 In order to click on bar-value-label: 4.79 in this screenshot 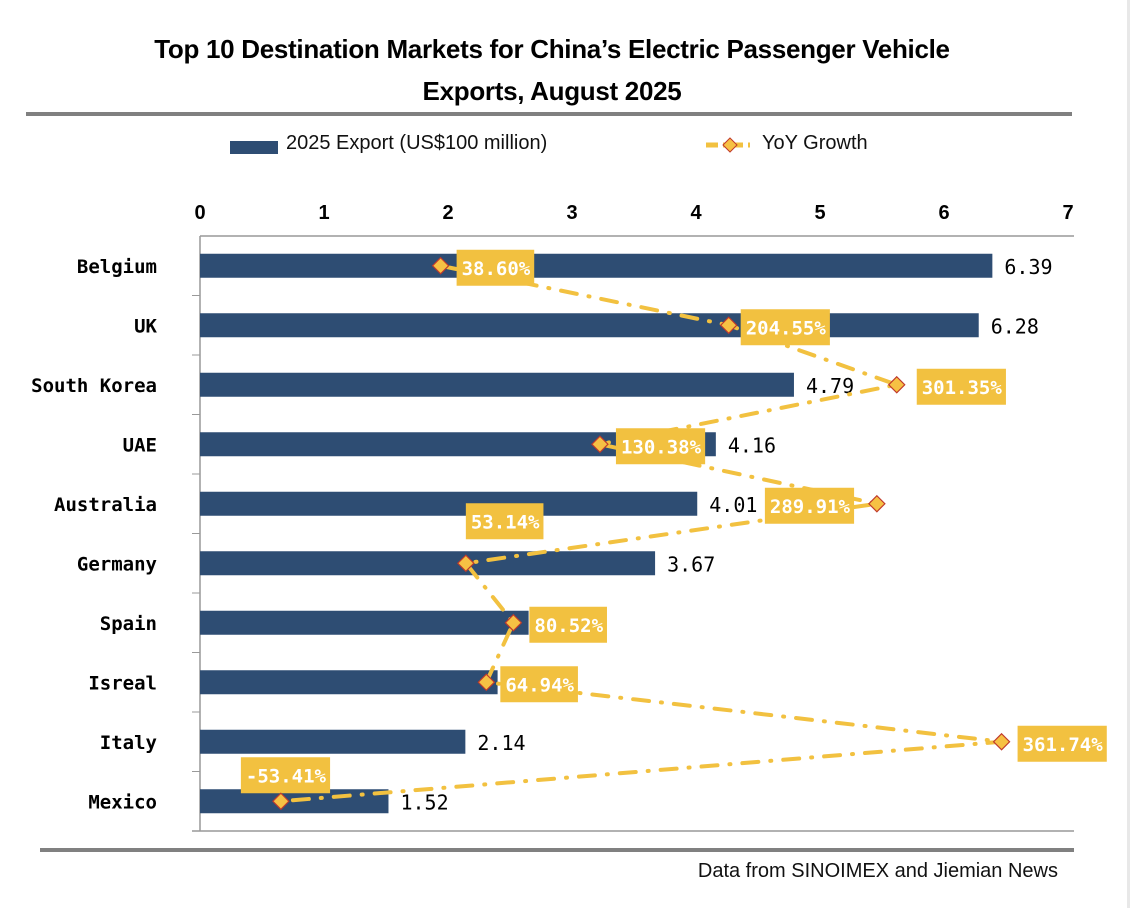, I will do `click(830, 386)`.